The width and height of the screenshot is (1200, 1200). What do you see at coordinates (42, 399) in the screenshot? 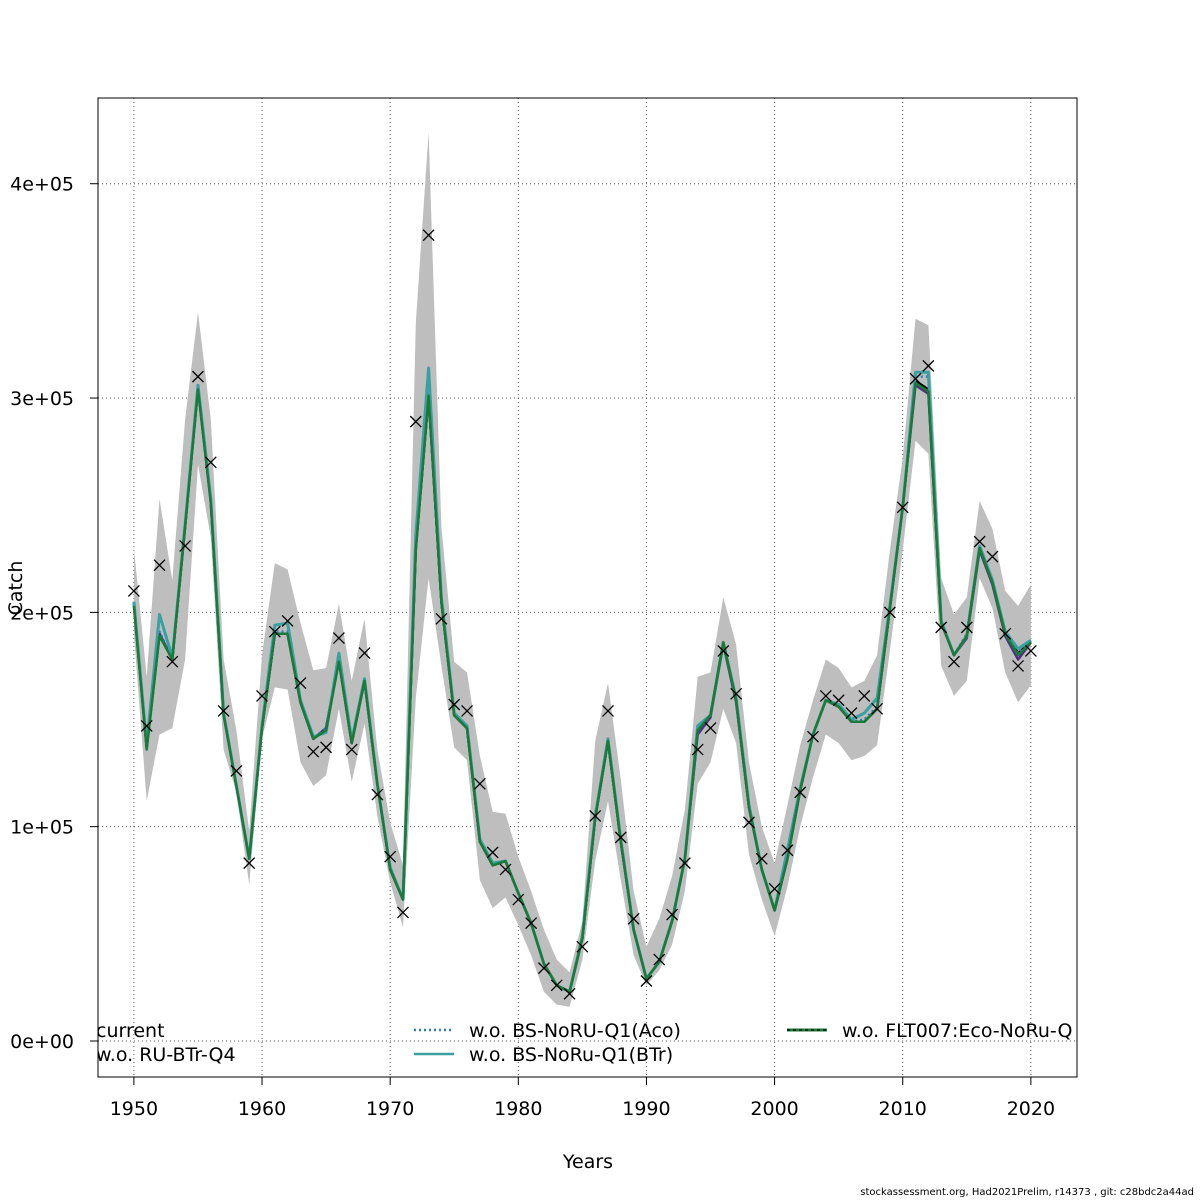
I see `y-tick-label: 3e+05` at bounding box center [42, 399].